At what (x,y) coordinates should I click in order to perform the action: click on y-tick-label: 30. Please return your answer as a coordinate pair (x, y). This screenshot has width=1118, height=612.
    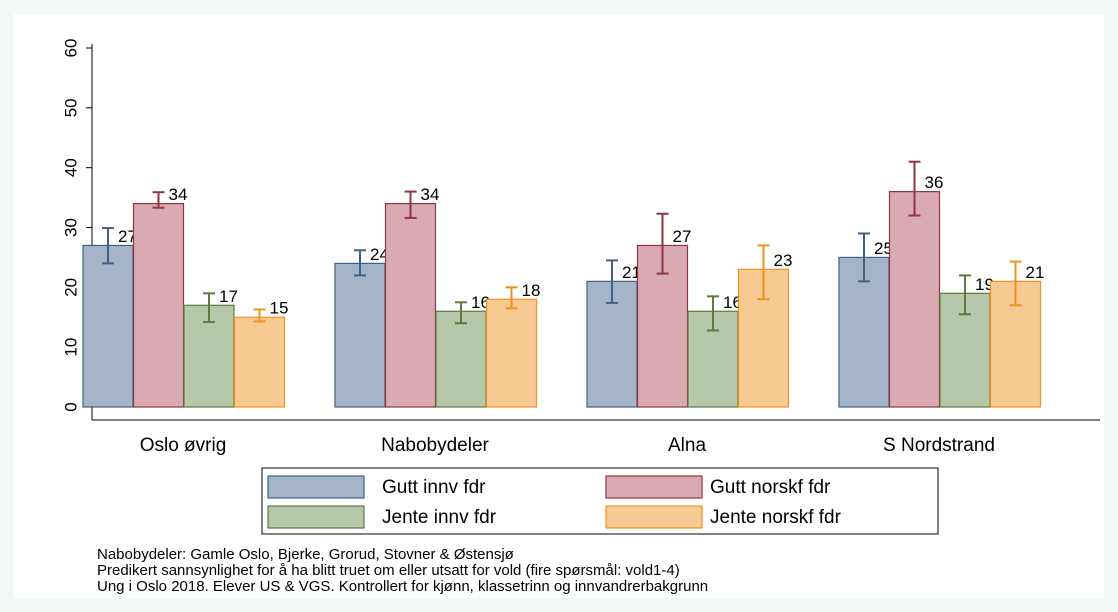
    Looking at the image, I should click on (70, 227).